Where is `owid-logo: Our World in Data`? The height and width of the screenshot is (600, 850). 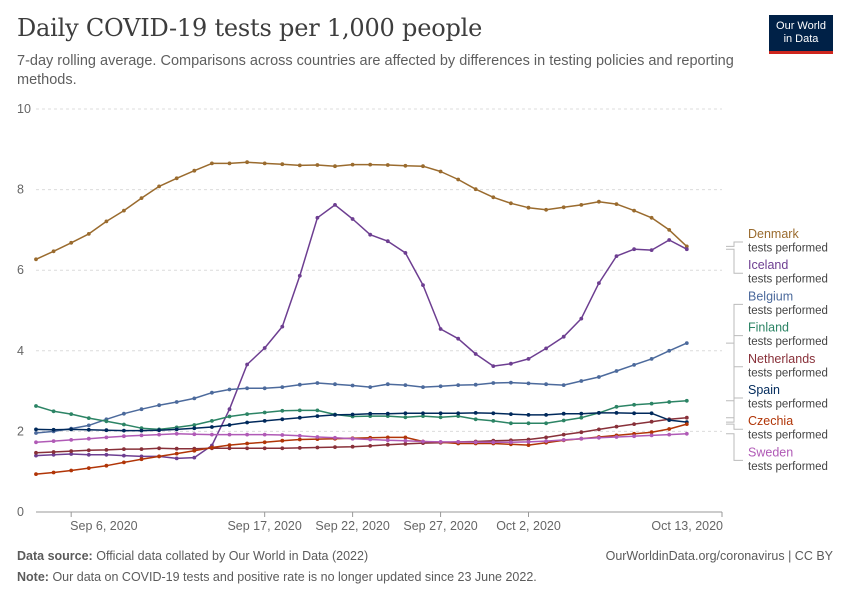
owid-logo: Our World in Data is located at coordinates (801, 34).